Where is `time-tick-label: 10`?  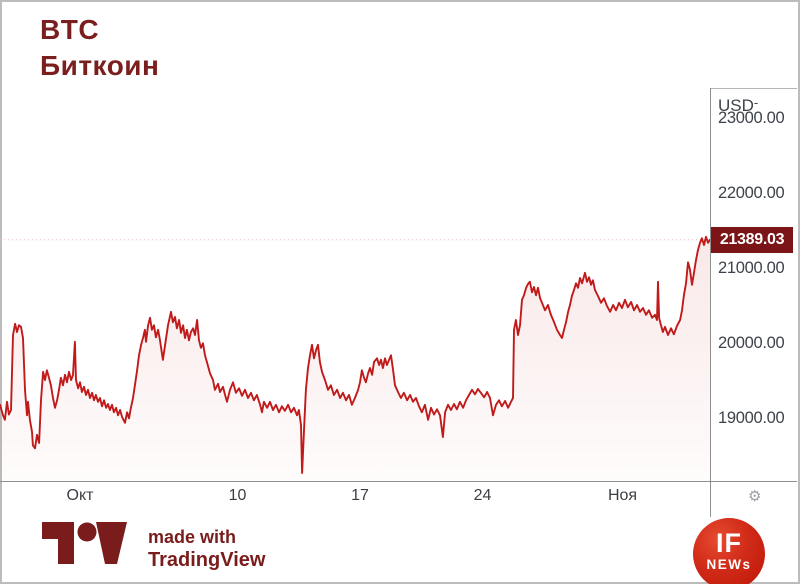 time-tick-label: 10 is located at coordinates (237, 495).